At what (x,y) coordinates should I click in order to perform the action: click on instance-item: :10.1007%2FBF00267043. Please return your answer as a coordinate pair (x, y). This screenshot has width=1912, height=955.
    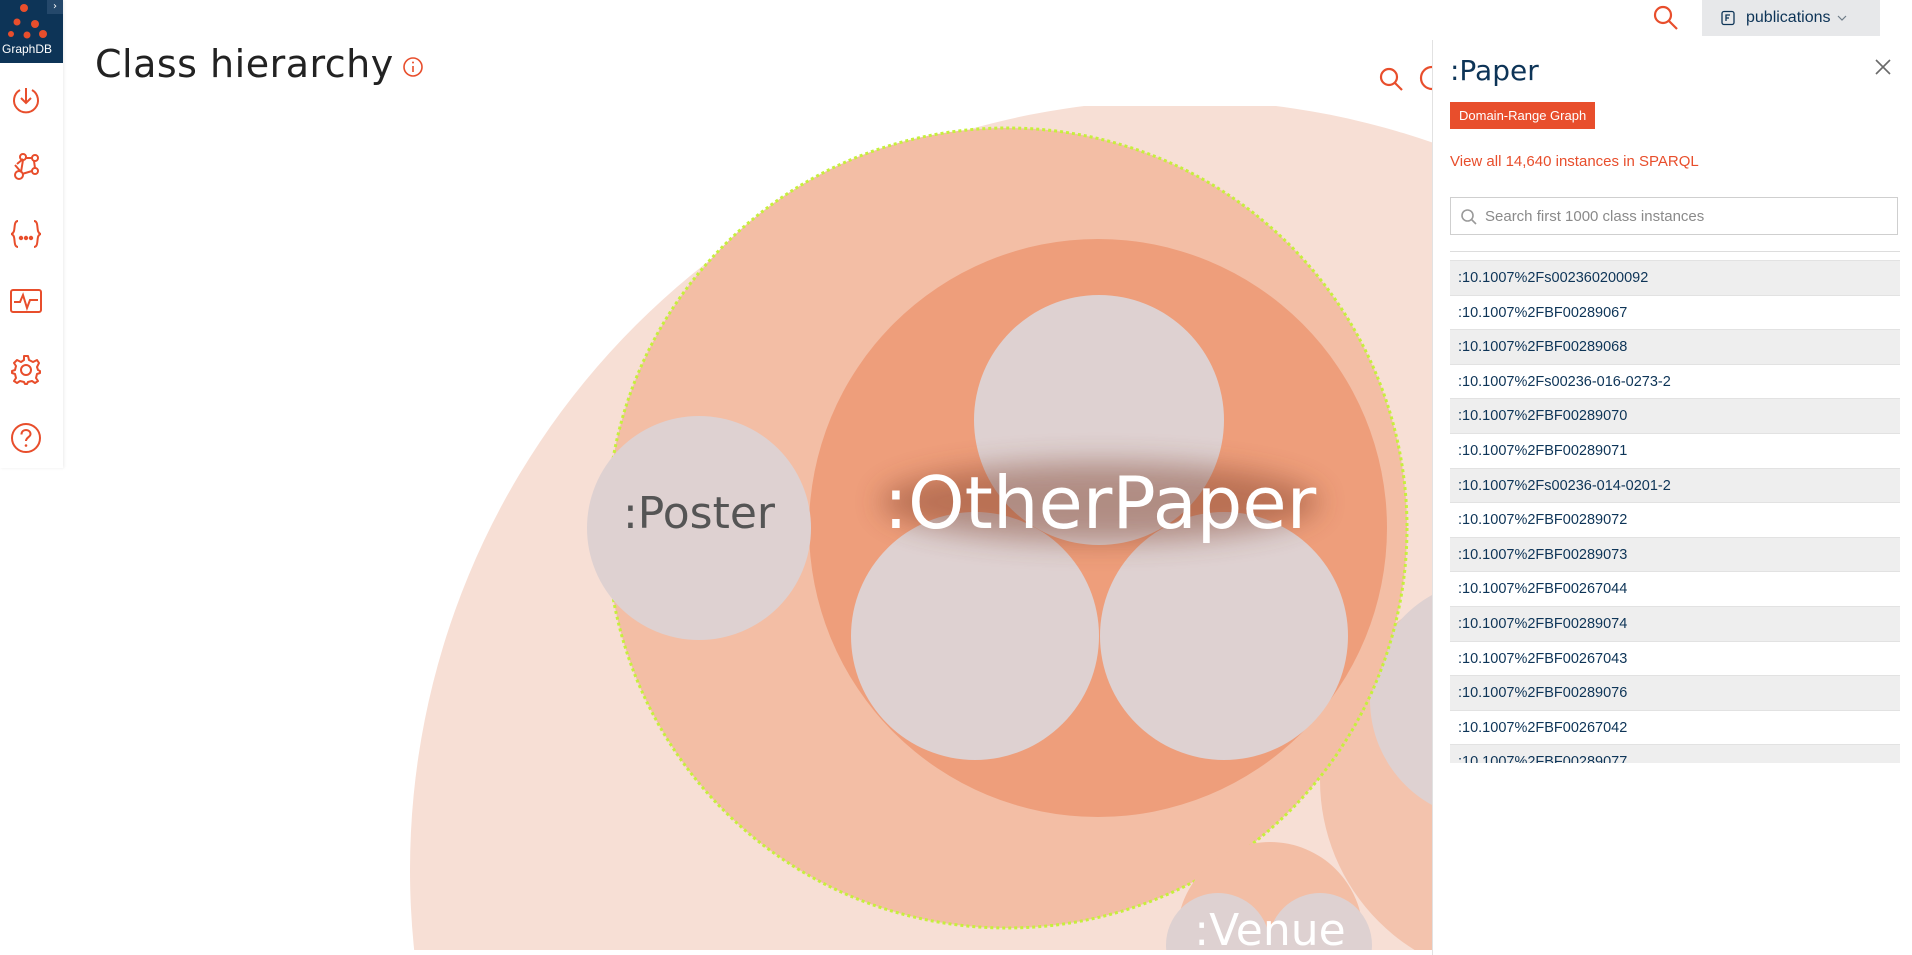
    Looking at the image, I should click on (1675, 659).